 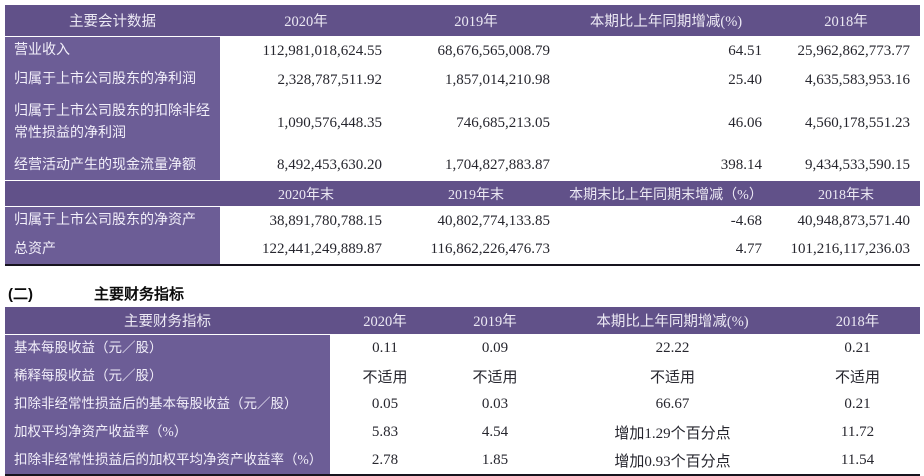 What do you see at coordinates (476, 51) in the screenshot?
I see `value-cell: 68,676,565,008.79` at bounding box center [476, 51].